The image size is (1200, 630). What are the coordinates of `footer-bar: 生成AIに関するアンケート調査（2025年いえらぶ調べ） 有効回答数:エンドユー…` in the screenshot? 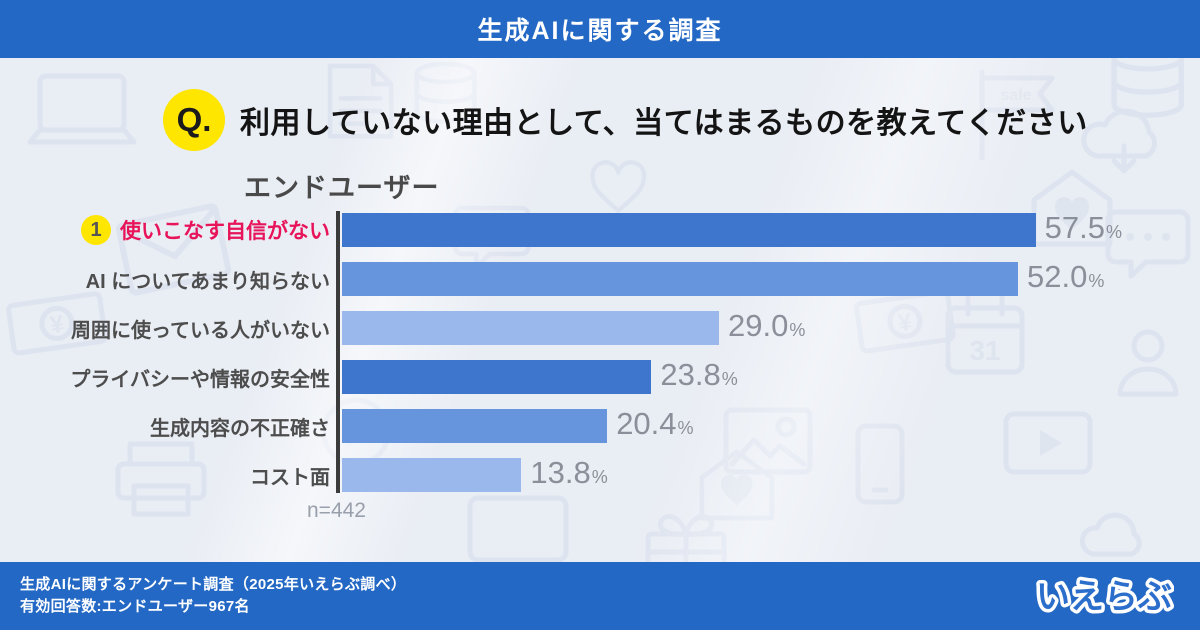 It's located at (600, 596).